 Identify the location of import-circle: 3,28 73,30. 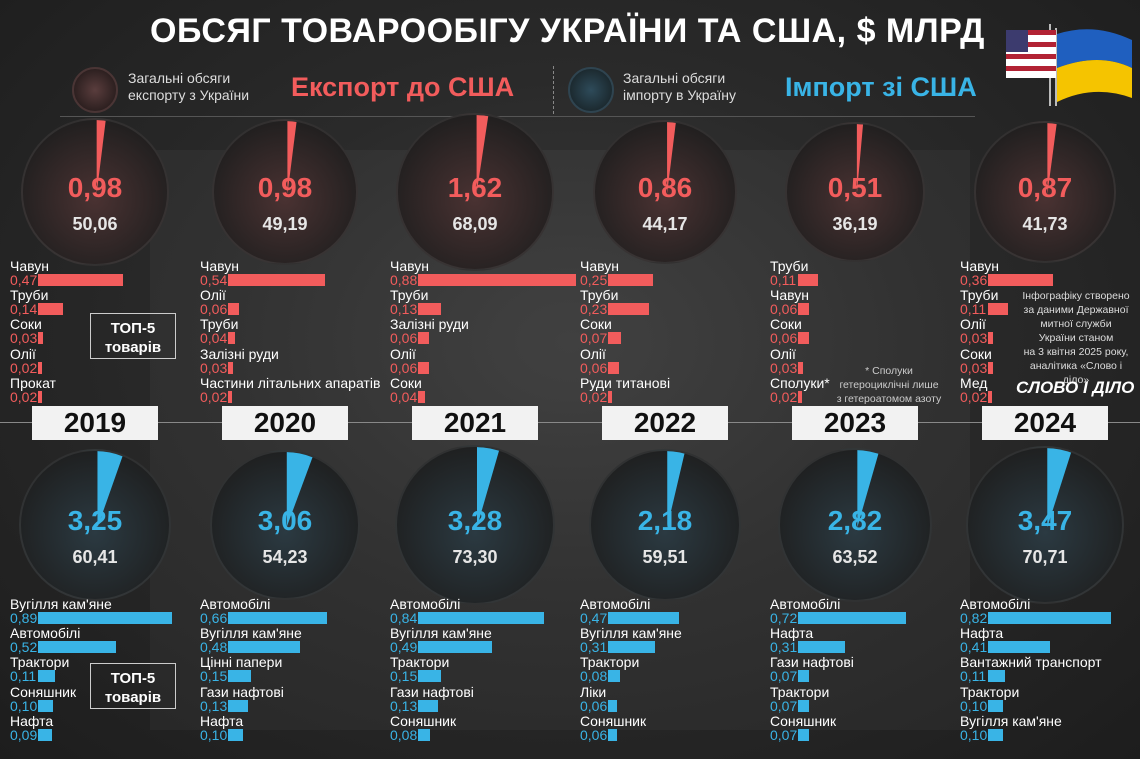
(475, 525).